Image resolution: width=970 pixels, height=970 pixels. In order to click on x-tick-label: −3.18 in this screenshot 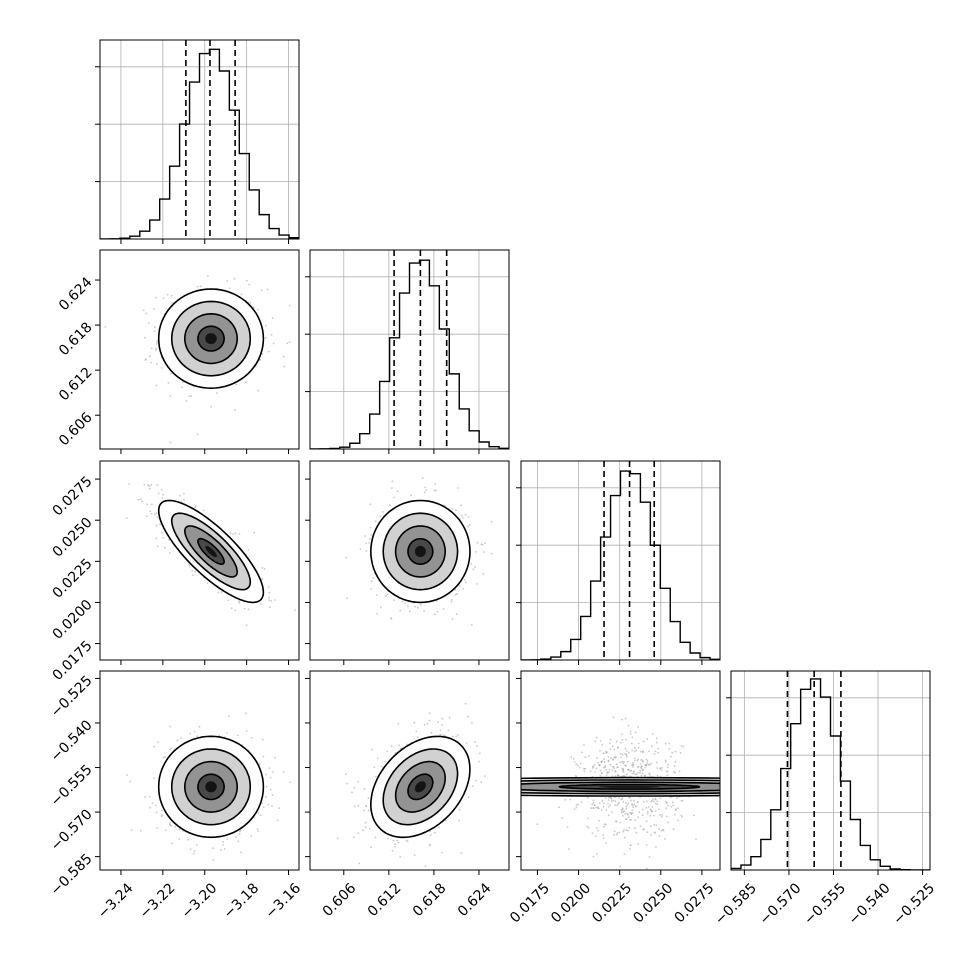, I will do `click(242, 901)`.